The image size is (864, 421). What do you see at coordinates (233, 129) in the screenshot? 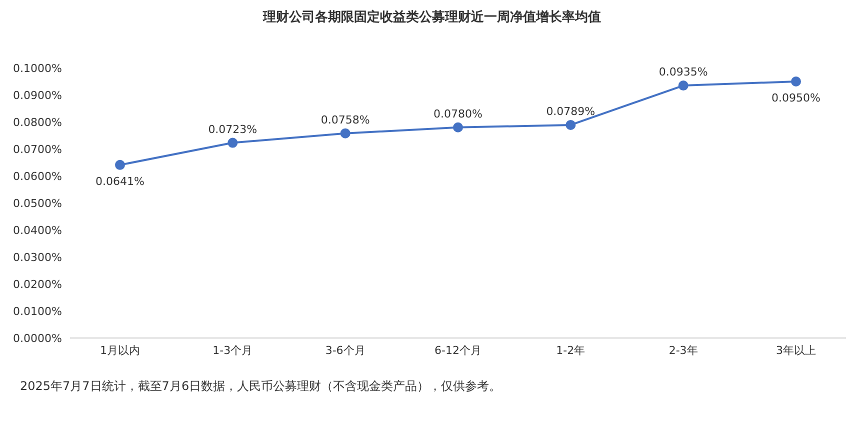
I see `data-label: 0.0723%` at bounding box center [233, 129].